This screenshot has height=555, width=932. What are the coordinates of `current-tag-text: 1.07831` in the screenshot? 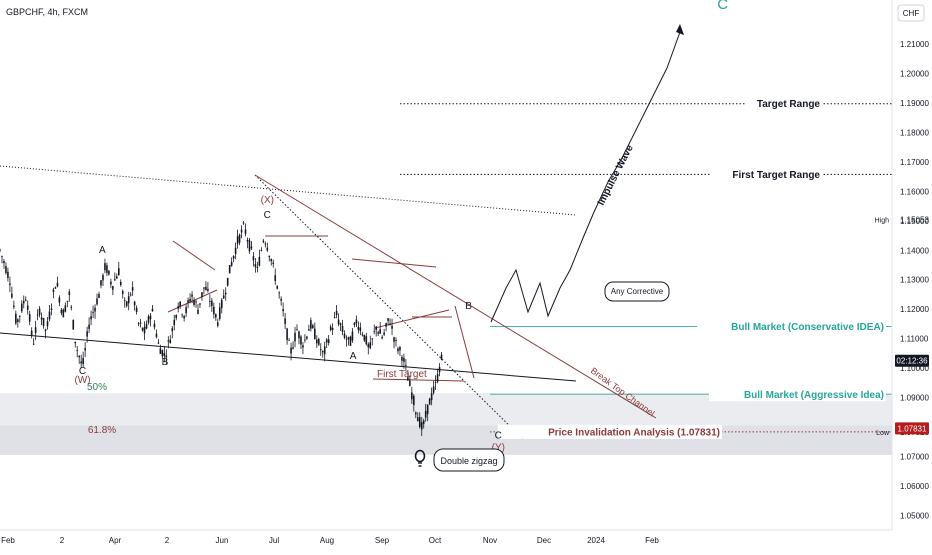 It's located at (912, 428).